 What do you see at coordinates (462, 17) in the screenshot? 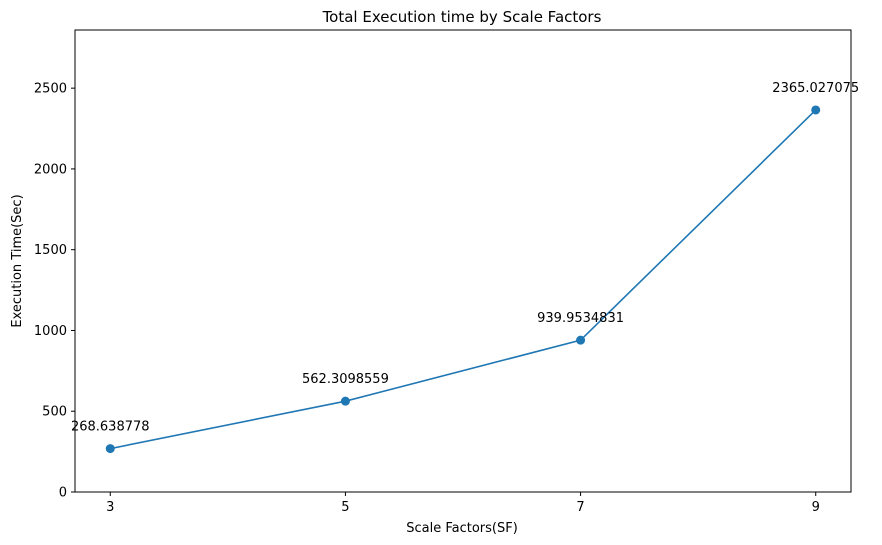
I see `chart-title: Total Execution time by Scale Factors` at bounding box center [462, 17].